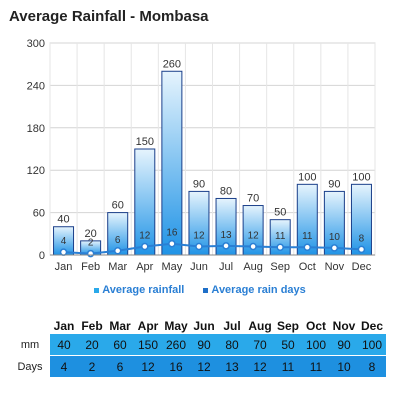 This screenshot has width=400, height=401. Describe the element at coordinates (362, 267) in the screenshot. I see `x-tick-label: Dec` at that location.